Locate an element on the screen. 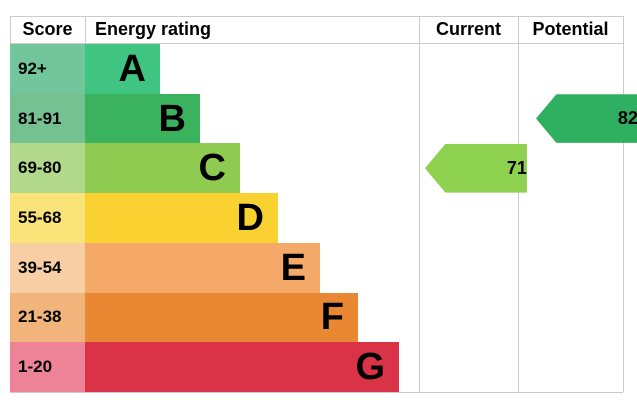 The image size is (637, 402). rating-bar-b: B is located at coordinates (142, 118).